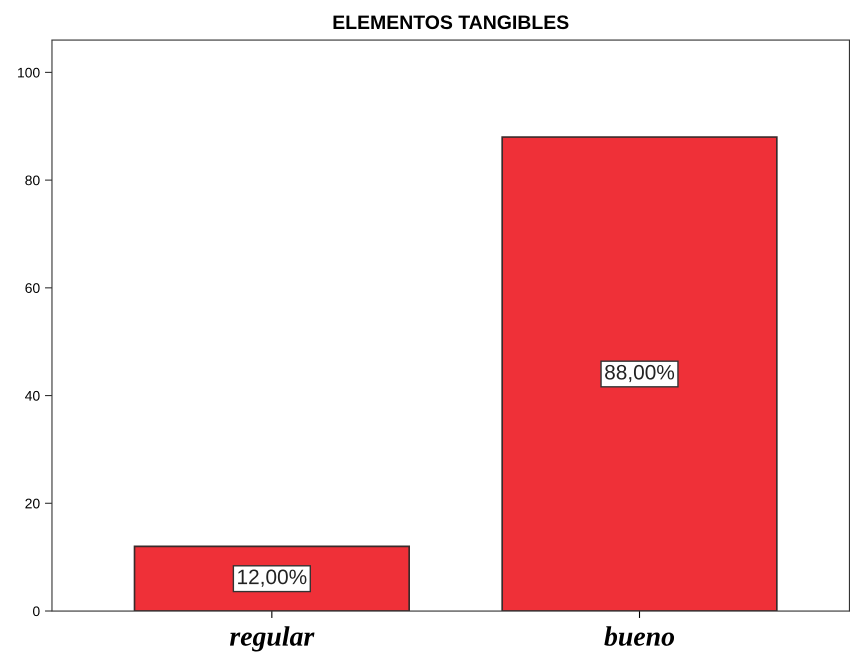  Describe the element at coordinates (32, 180) in the screenshot. I see `y-tick-label: 80` at that location.